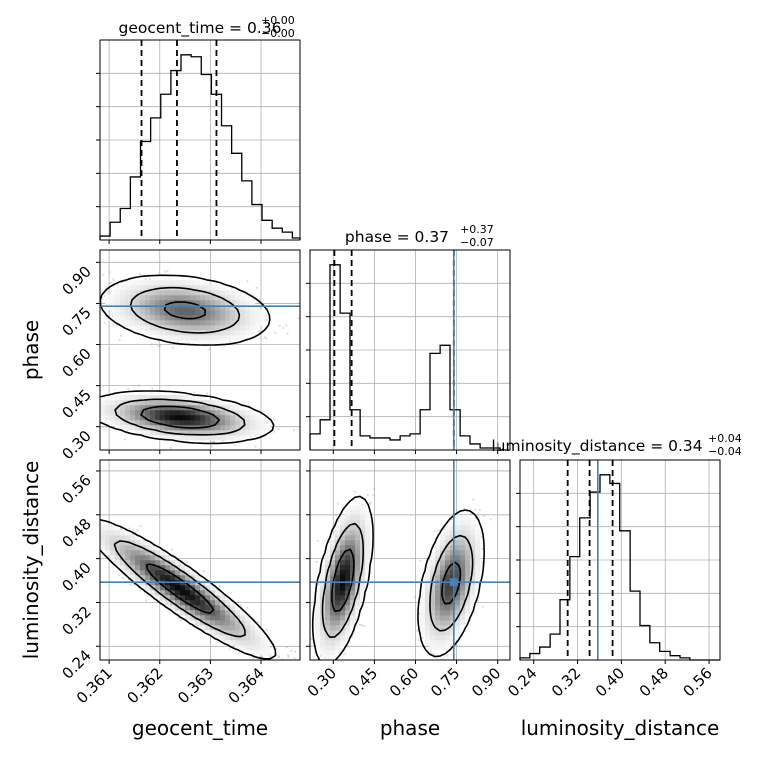 This screenshot has height=760, width=760. What do you see at coordinates (200, 28) in the screenshot?
I see `title-geocent-time: geocent_time = 0.36` at bounding box center [200, 28].